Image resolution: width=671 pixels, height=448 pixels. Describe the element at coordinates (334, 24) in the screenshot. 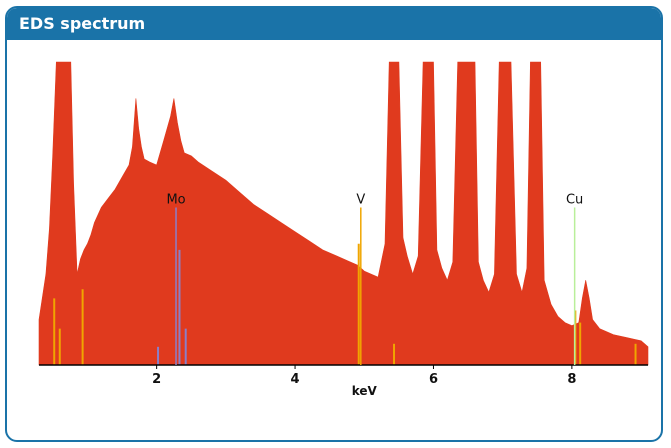

I see `panel-title: EDS spectrum` at that location.